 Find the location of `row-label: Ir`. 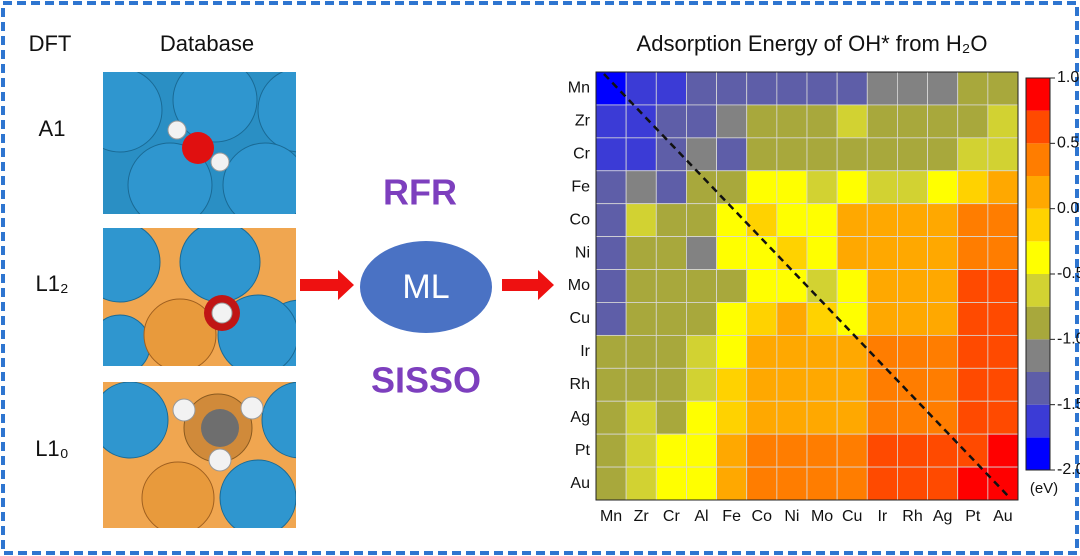

row-label: Ir is located at coordinates (585, 351).